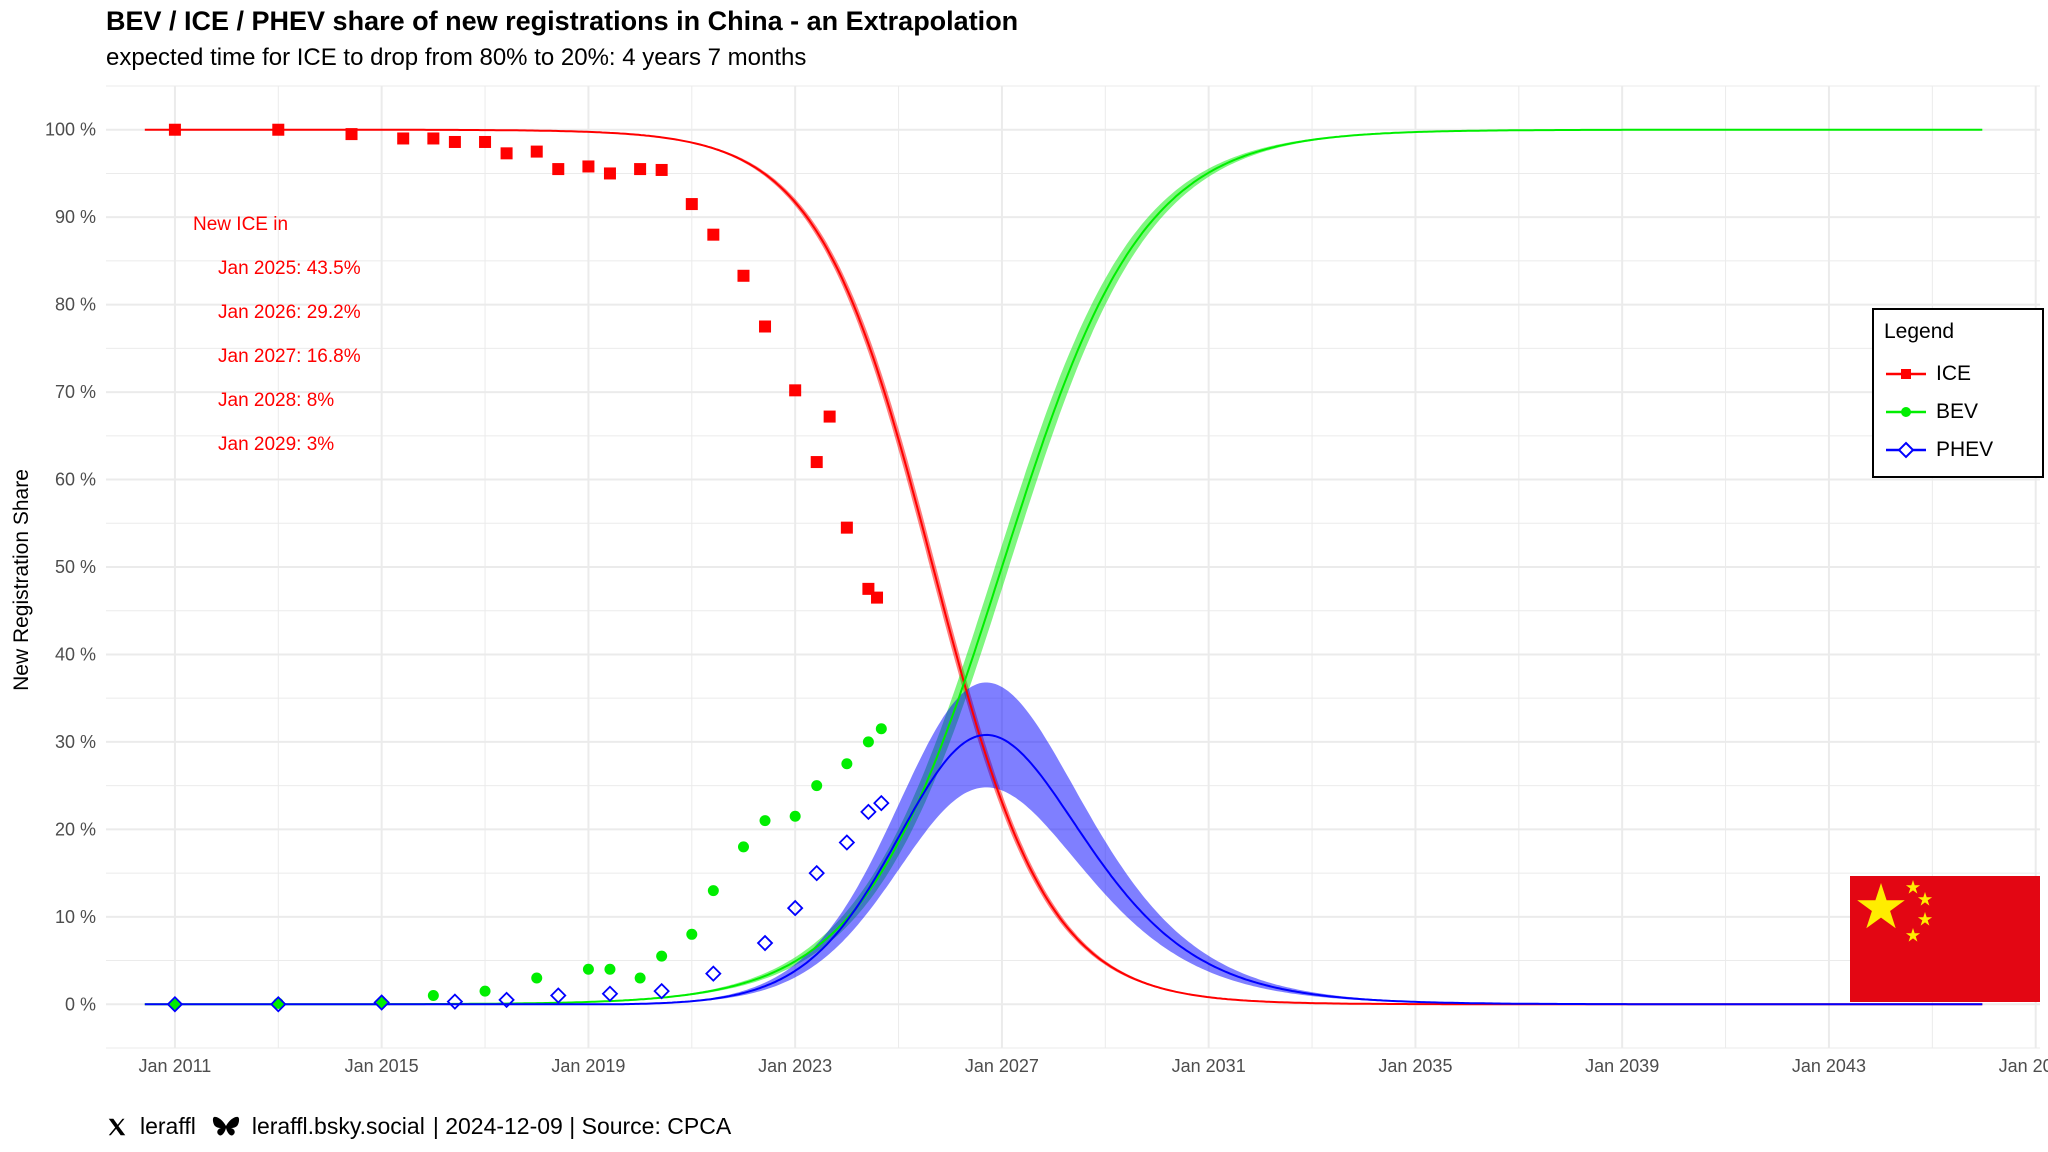 The image size is (2048, 1152). I want to click on x-tick-label: Jan 2027, so click(1002, 1066).